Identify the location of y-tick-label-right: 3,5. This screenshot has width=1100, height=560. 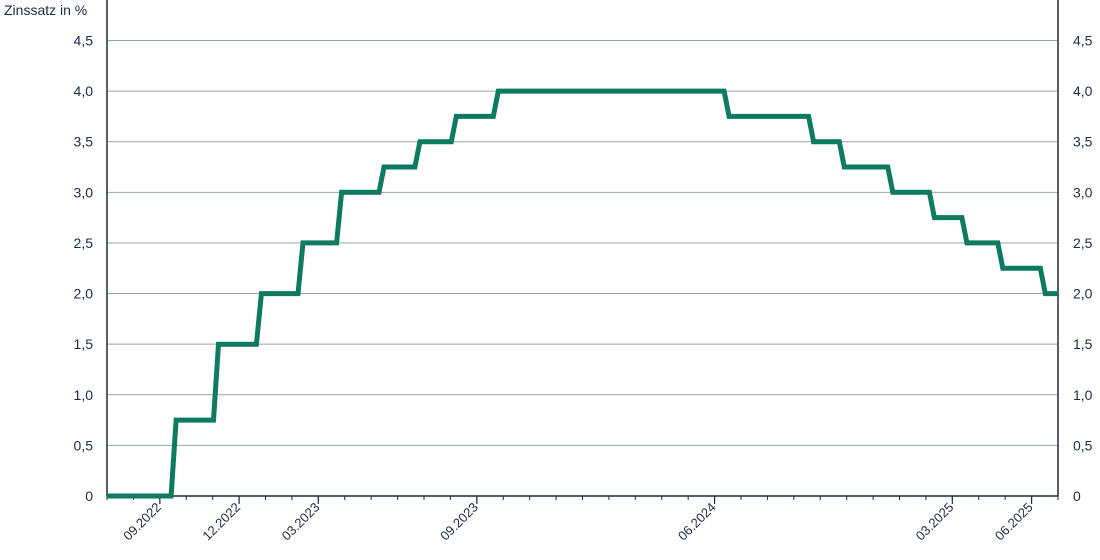
(1083, 142).